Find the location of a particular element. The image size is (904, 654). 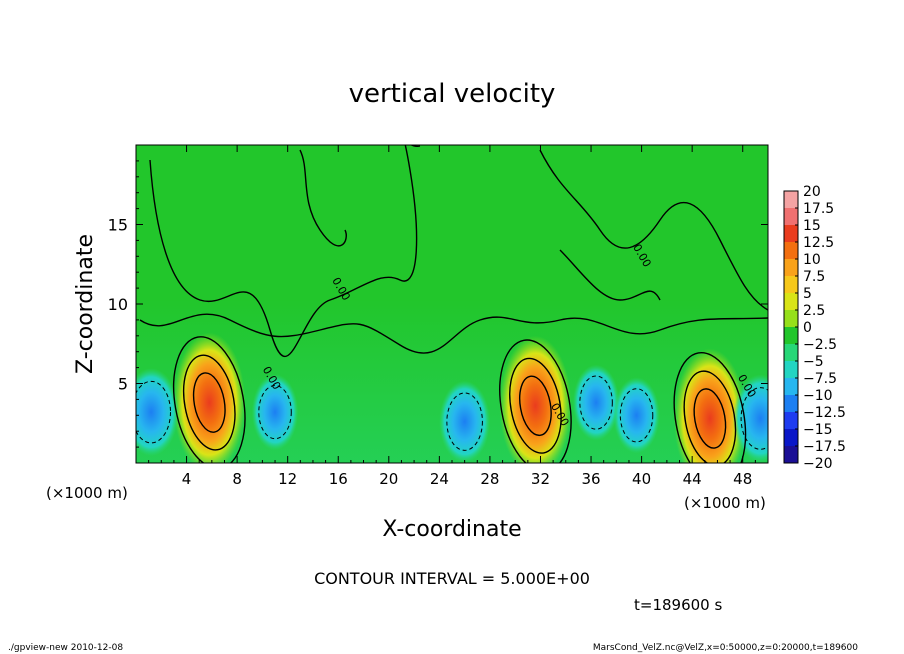

colorbar-label: 5 is located at coordinates (807, 294).